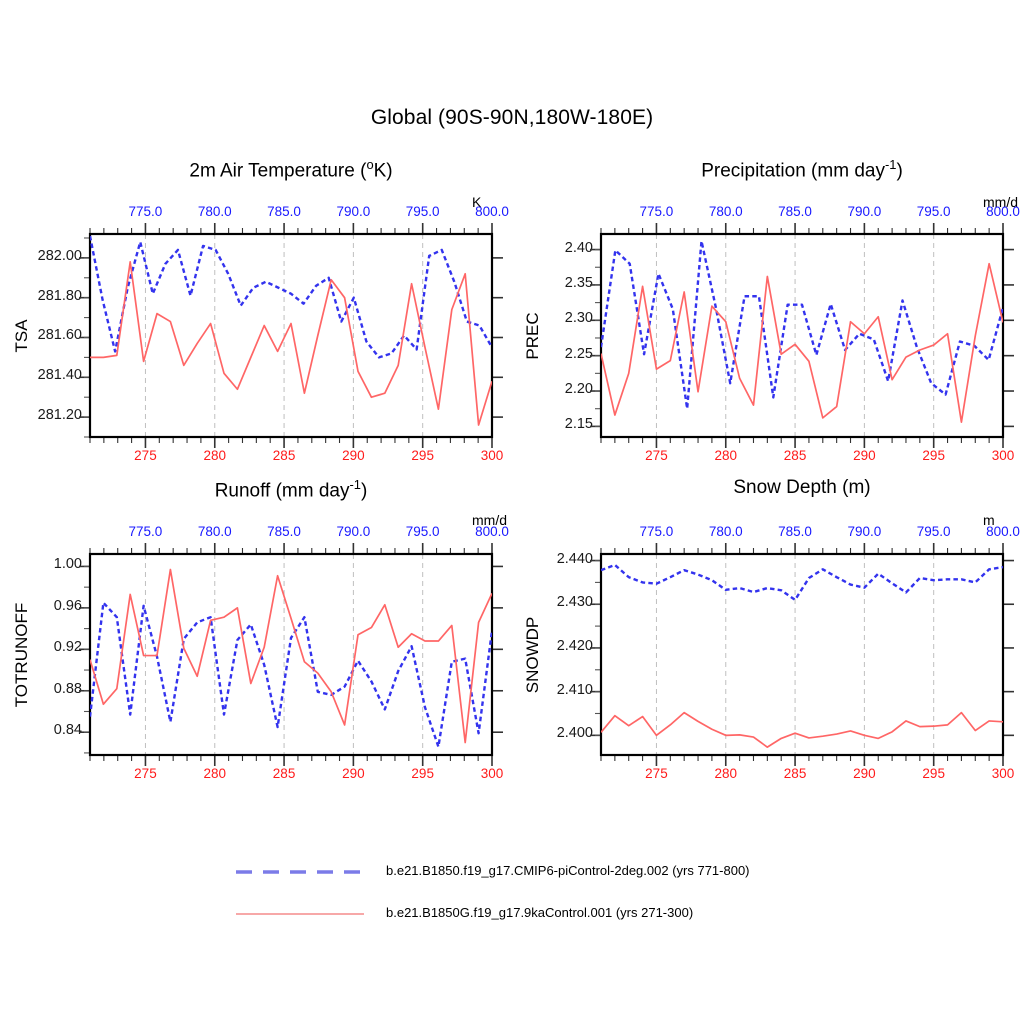  Describe the element at coordinates (578, 318) in the screenshot. I see `y-tick-label: 2.30` at that location.